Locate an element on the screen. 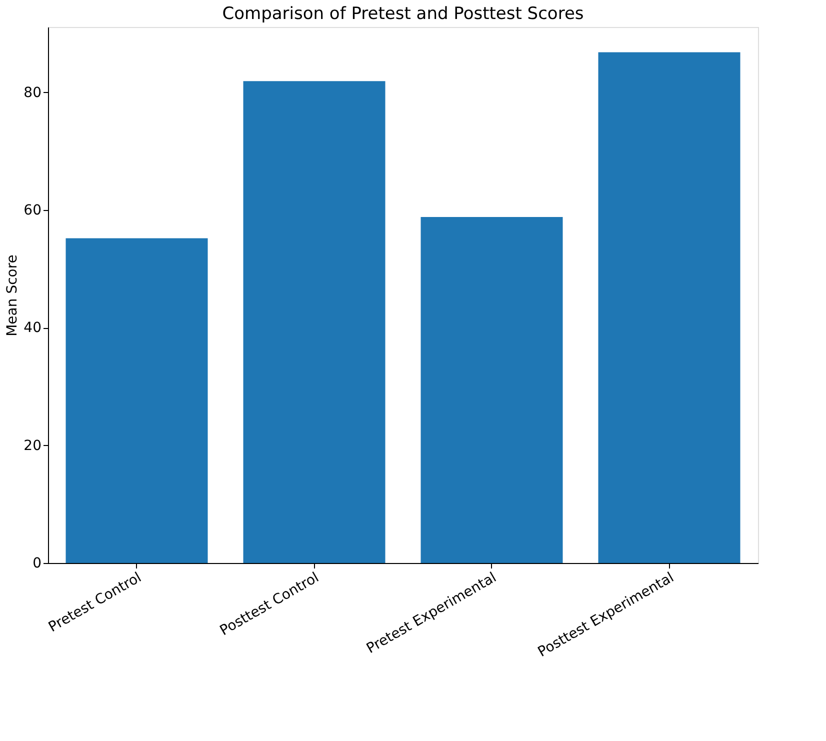  chart-title: Comparison of Pretest and Posttest Scores is located at coordinates (403, 14).